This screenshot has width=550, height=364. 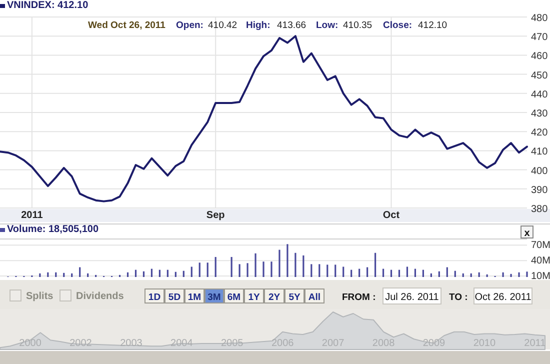 I want to click on y-tick-label: 420, so click(x=539, y=133).